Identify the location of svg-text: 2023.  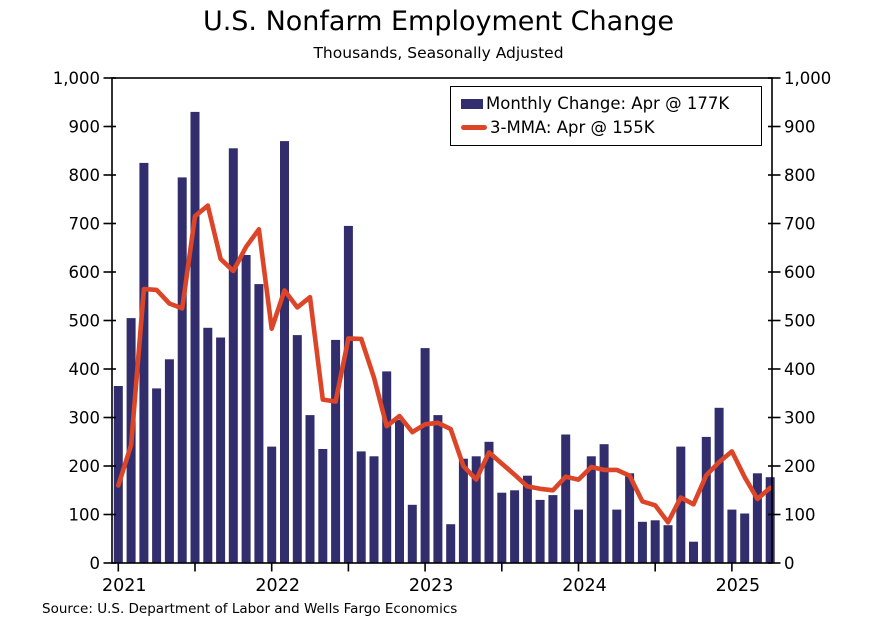
(431, 586).